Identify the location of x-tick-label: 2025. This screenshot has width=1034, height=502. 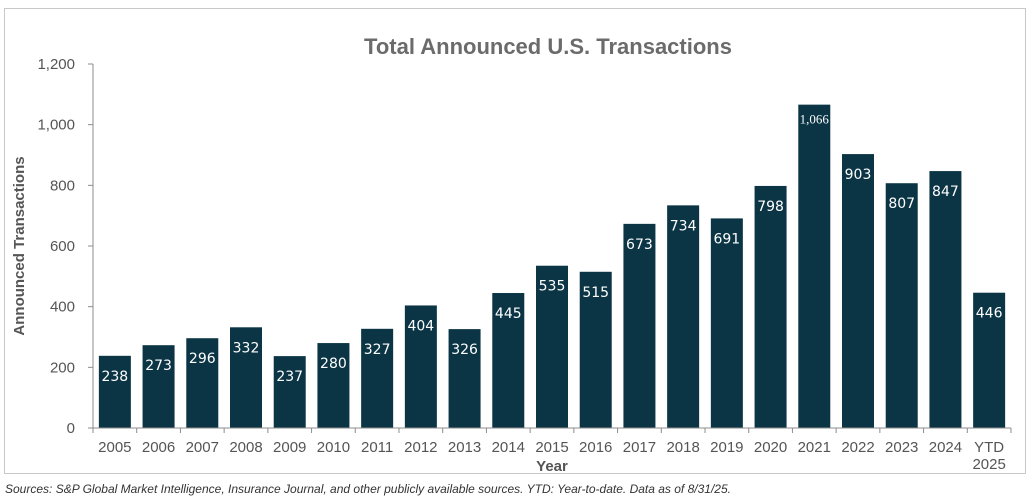
(988, 464).